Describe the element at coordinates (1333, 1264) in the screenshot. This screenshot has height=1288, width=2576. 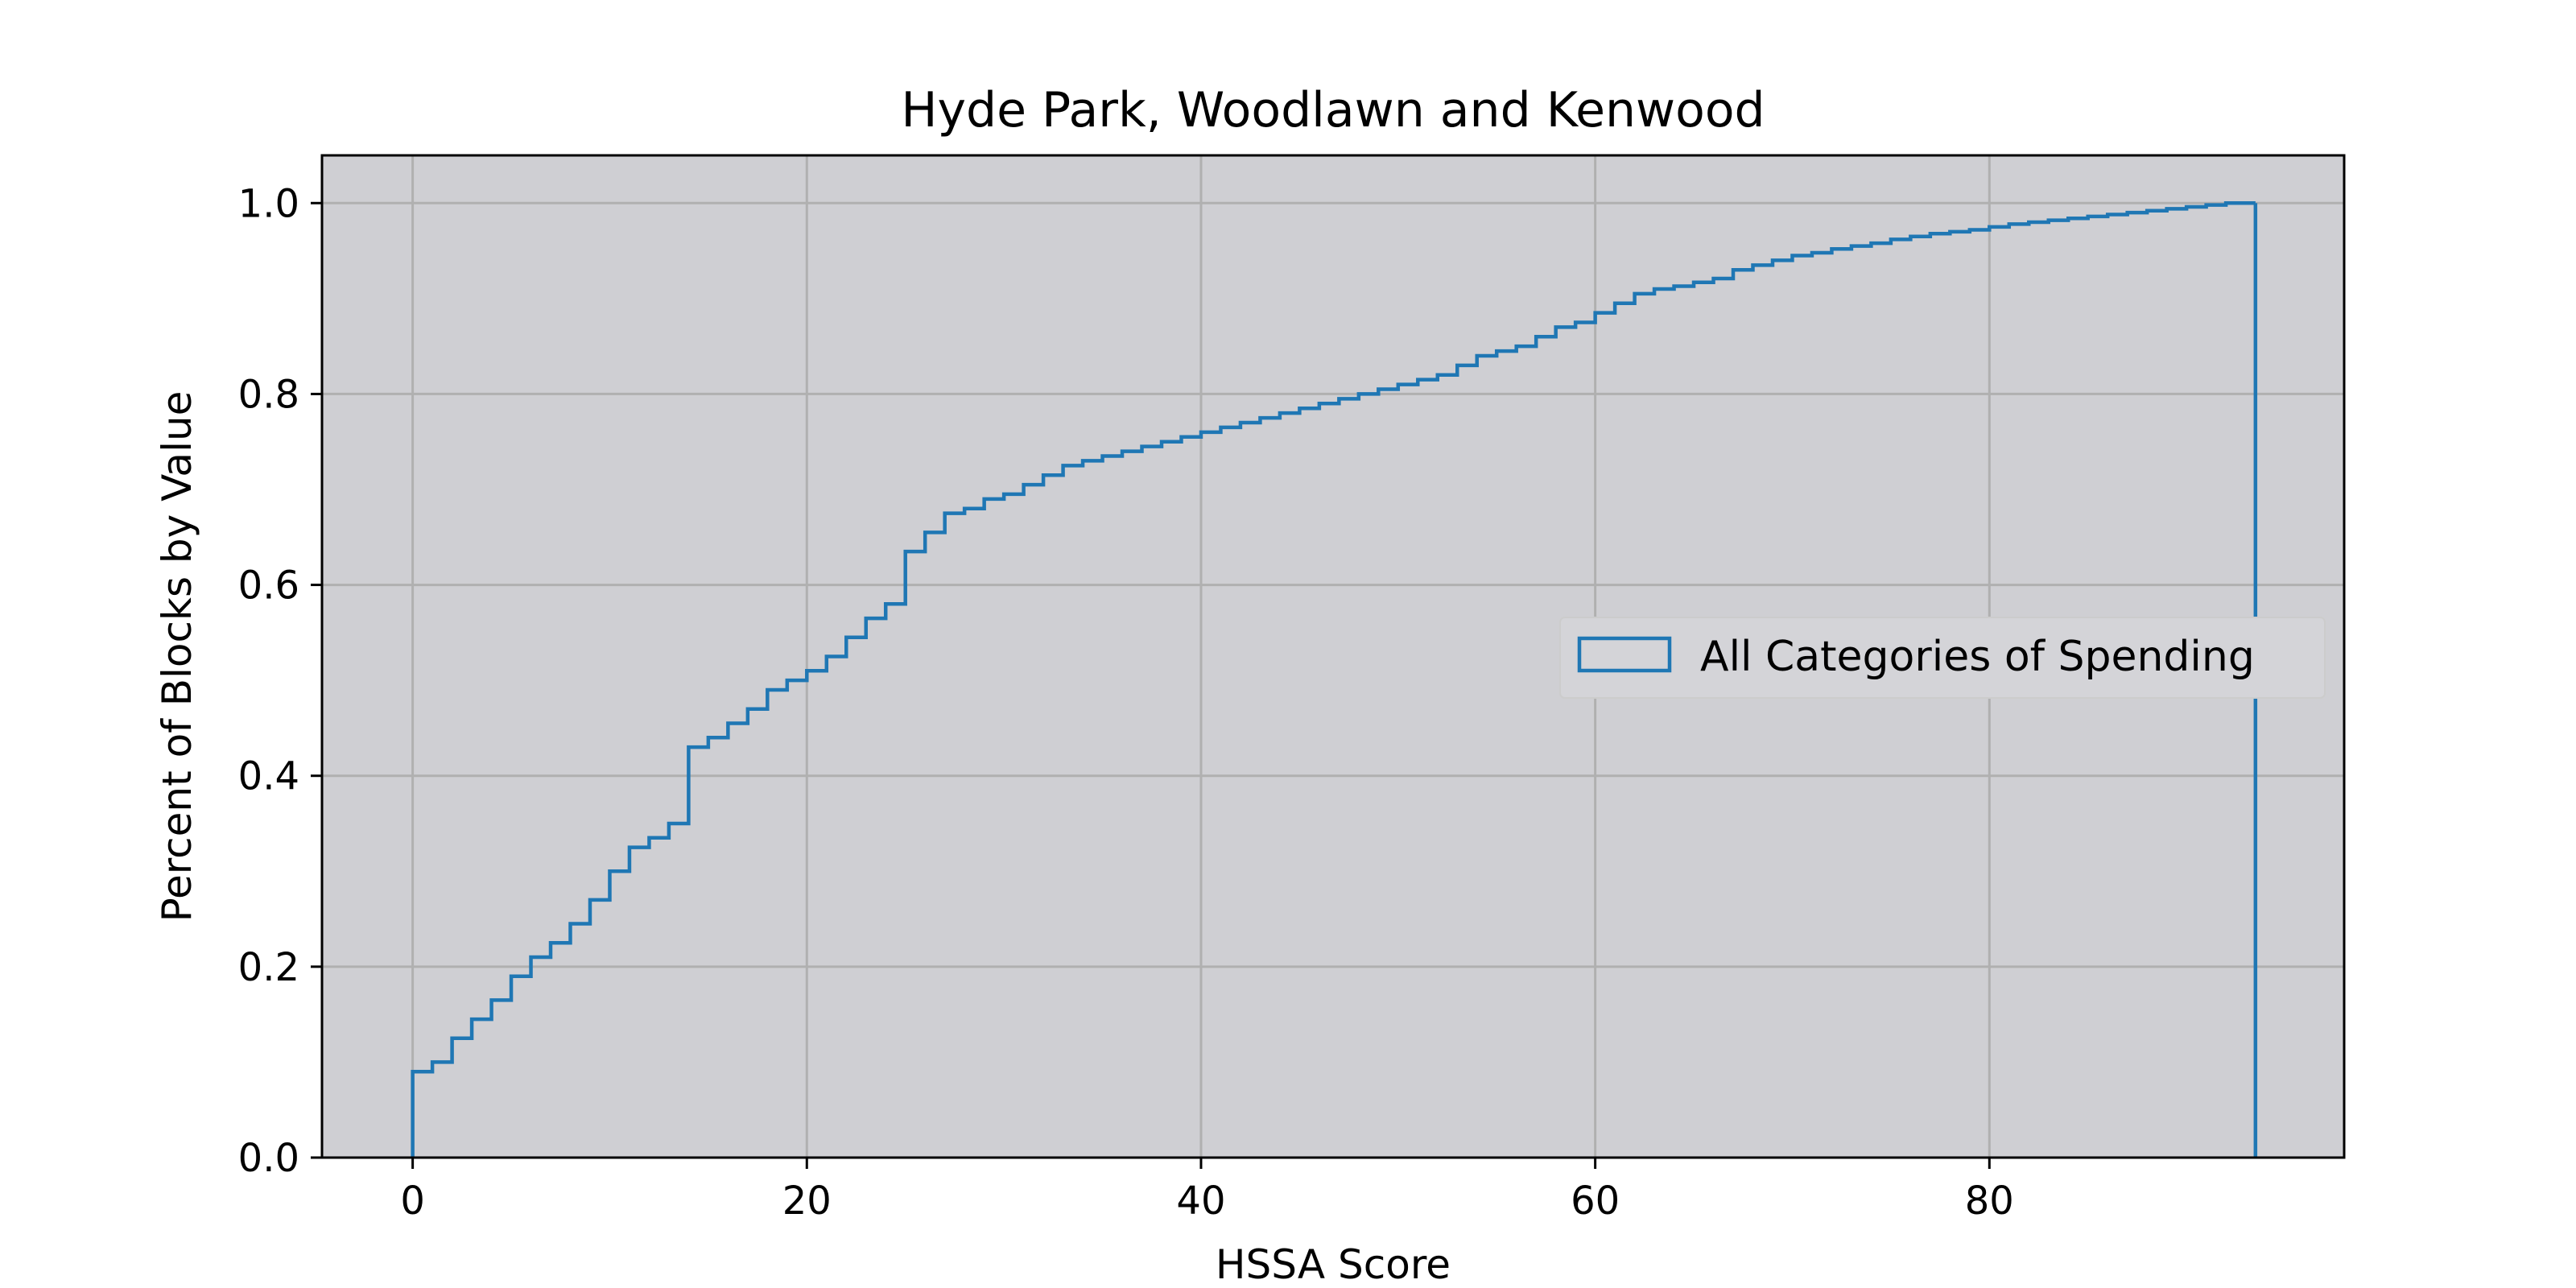
I see `x-axis-title: HSSA Score` at that location.